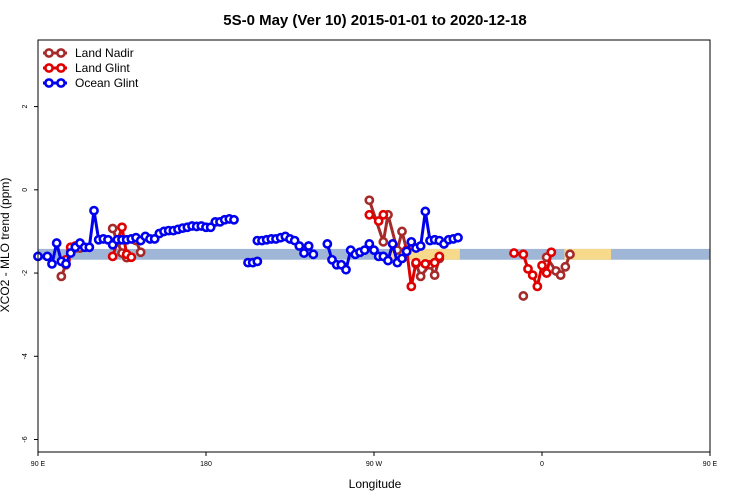  I want to click on x-tick-label: 180, so click(206, 464).